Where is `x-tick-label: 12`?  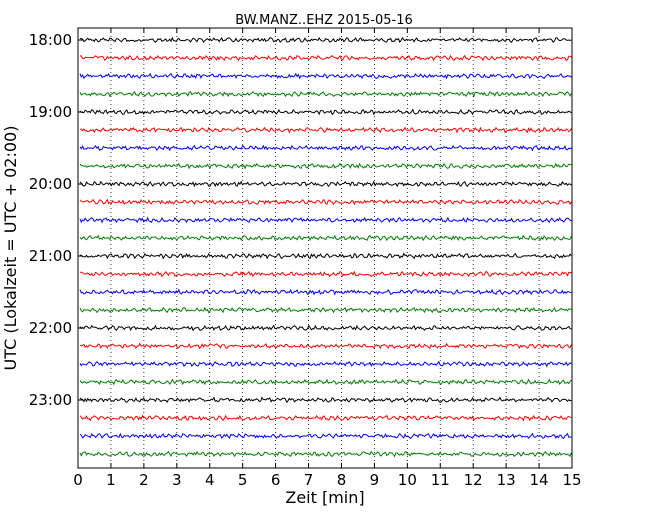
x-tick-label: 12 is located at coordinates (473, 480).